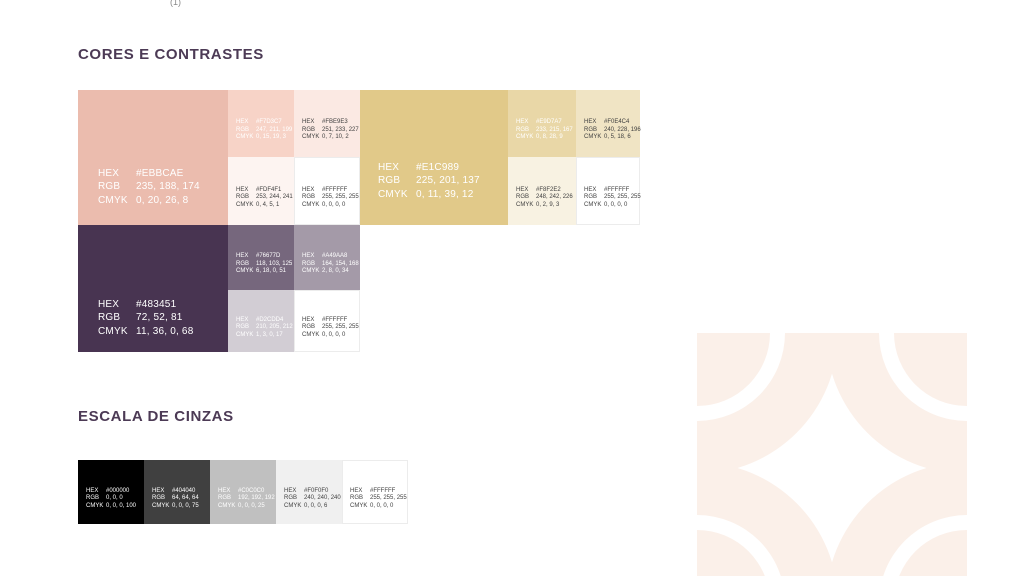  Describe the element at coordinates (160, 173) in the screenshot. I see `hex-value: #EBBCAE` at that location.